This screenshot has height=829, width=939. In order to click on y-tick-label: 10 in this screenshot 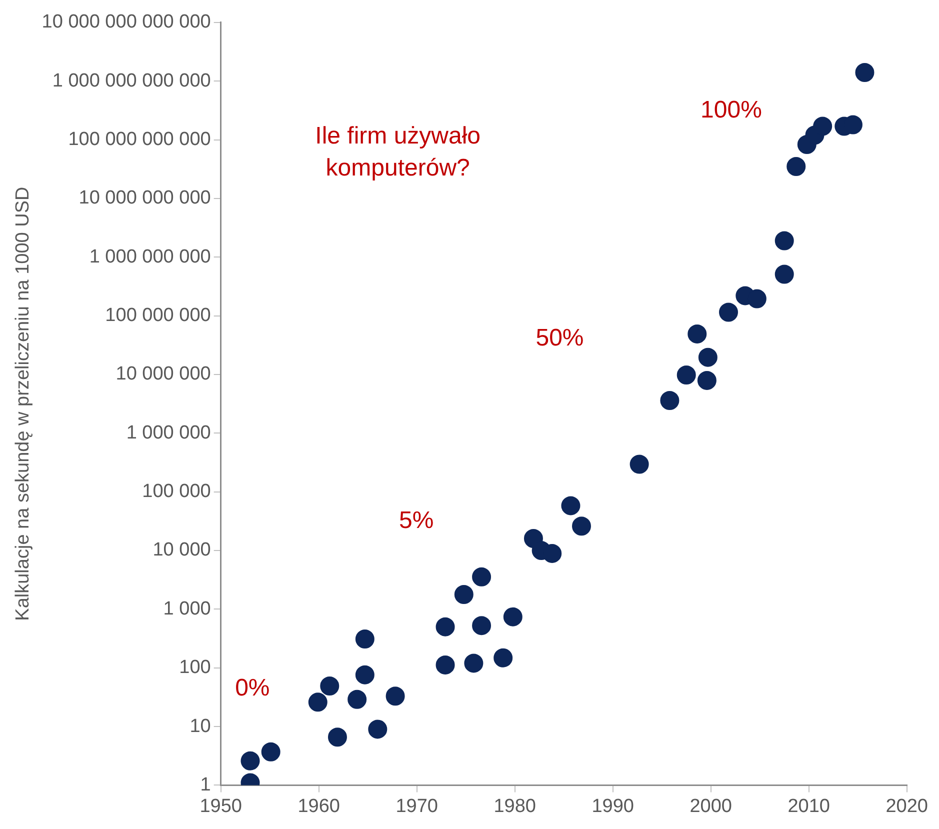, I will do `click(200, 726)`.